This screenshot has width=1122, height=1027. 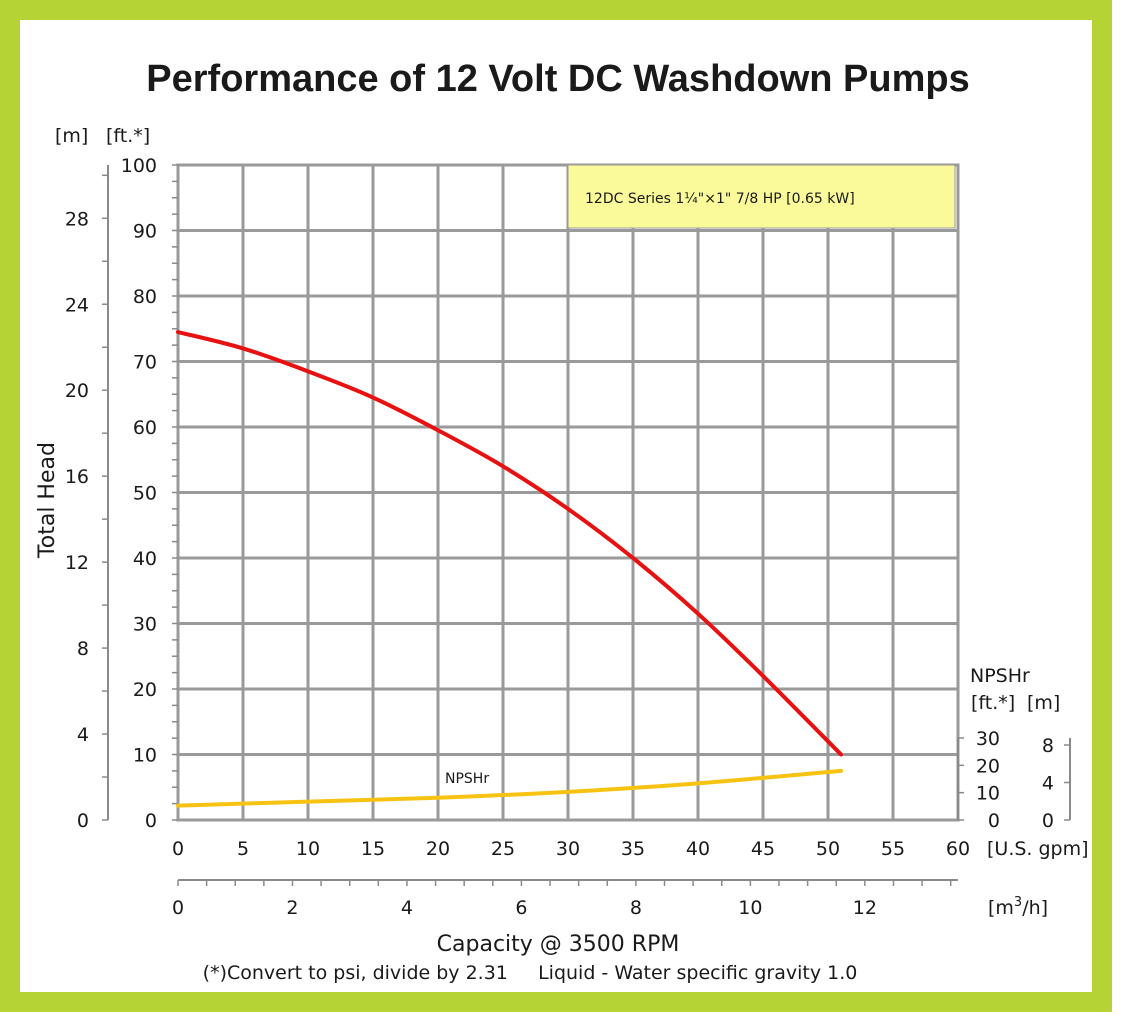 I want to click on x-tick-gpm-label: 40, so click(x=698, y=849).